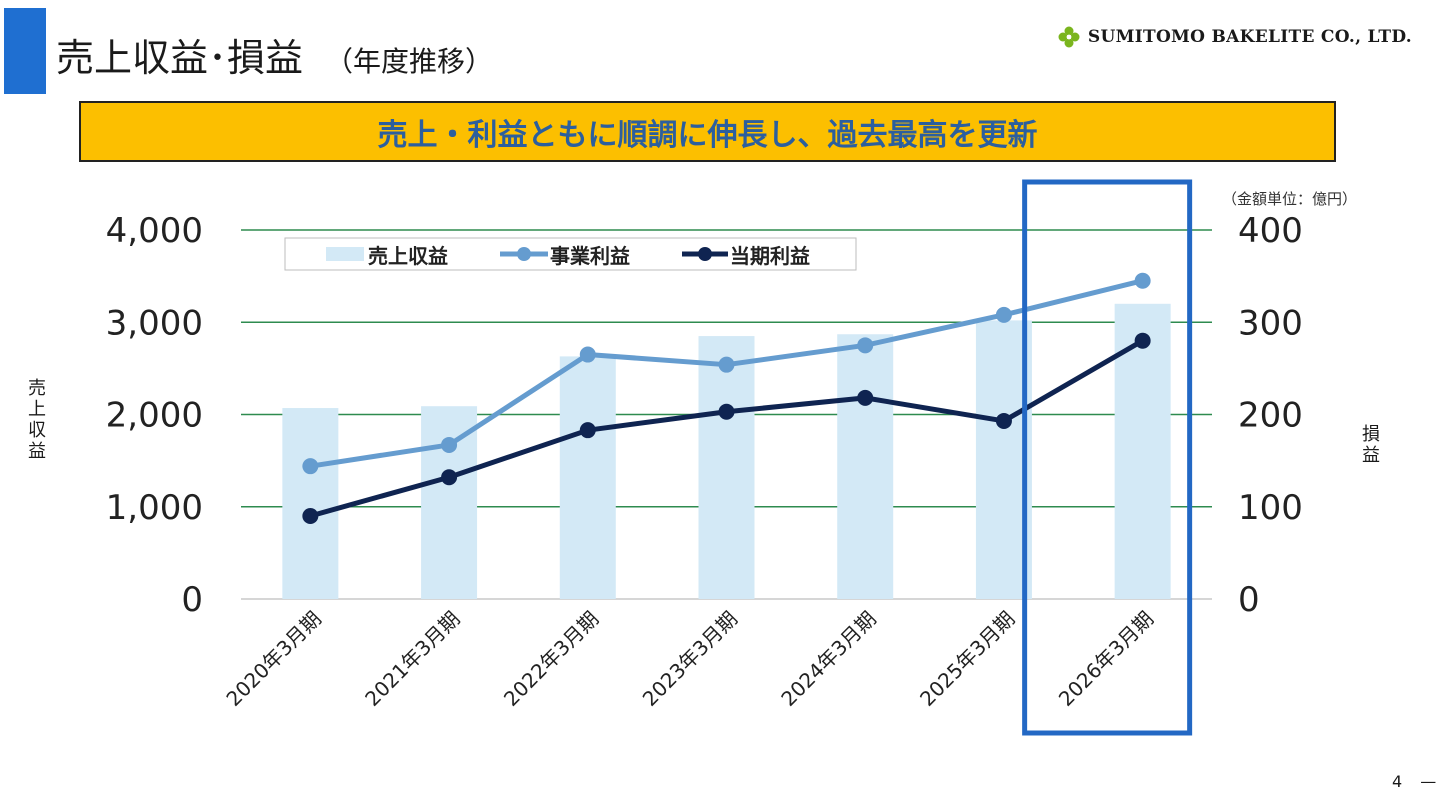 The width and height of the screenshot is (1440, 810). Describe the element at coordinates (274, 659) in the screenshot. I see `x-tick-label: 2020年3月期` at that location.